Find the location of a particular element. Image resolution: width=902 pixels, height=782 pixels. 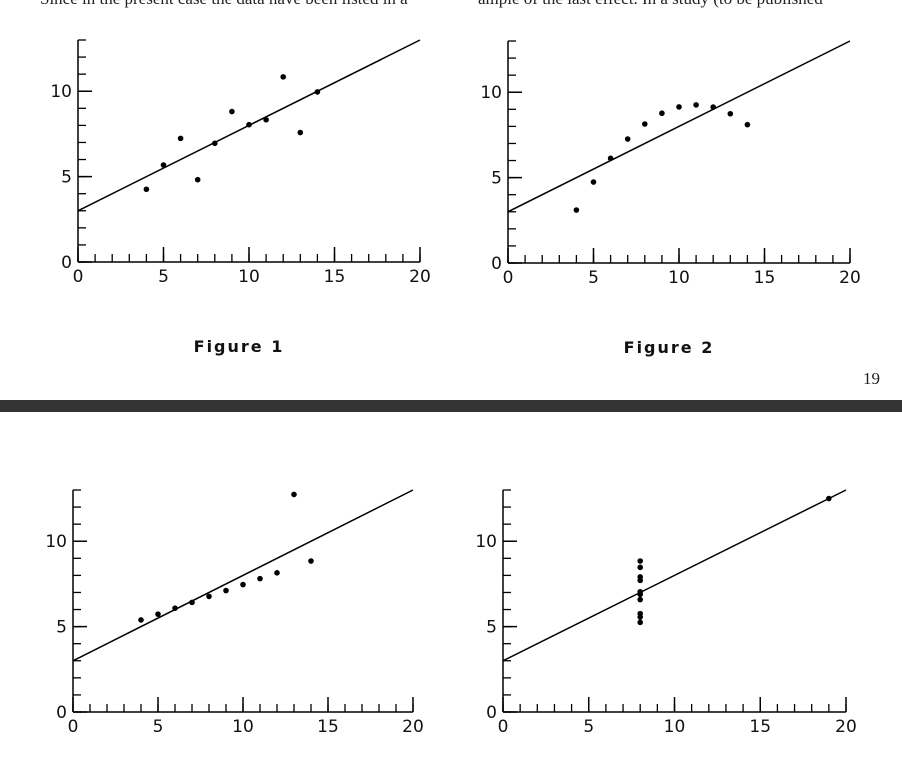

page-number: 19 is located at coordinates (871, 378).